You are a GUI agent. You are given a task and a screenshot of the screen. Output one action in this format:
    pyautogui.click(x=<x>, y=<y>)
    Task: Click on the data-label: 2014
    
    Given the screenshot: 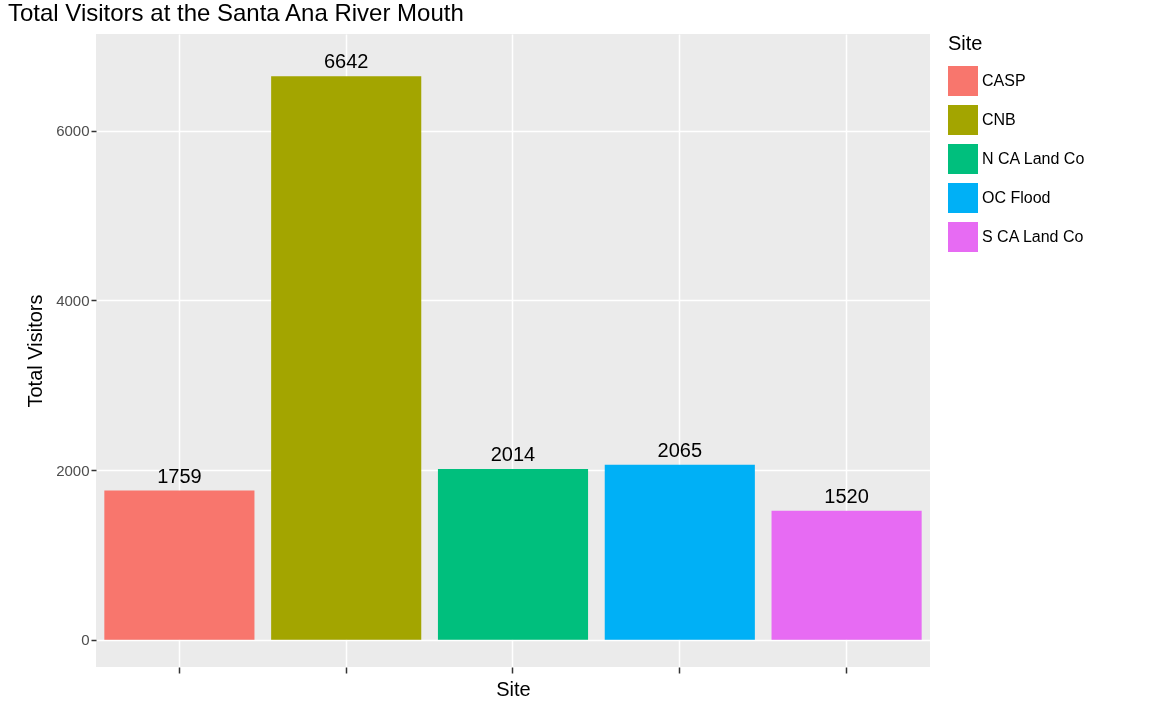 What is the action you would take?
    pyautogui.click(x=513, y=453)
    